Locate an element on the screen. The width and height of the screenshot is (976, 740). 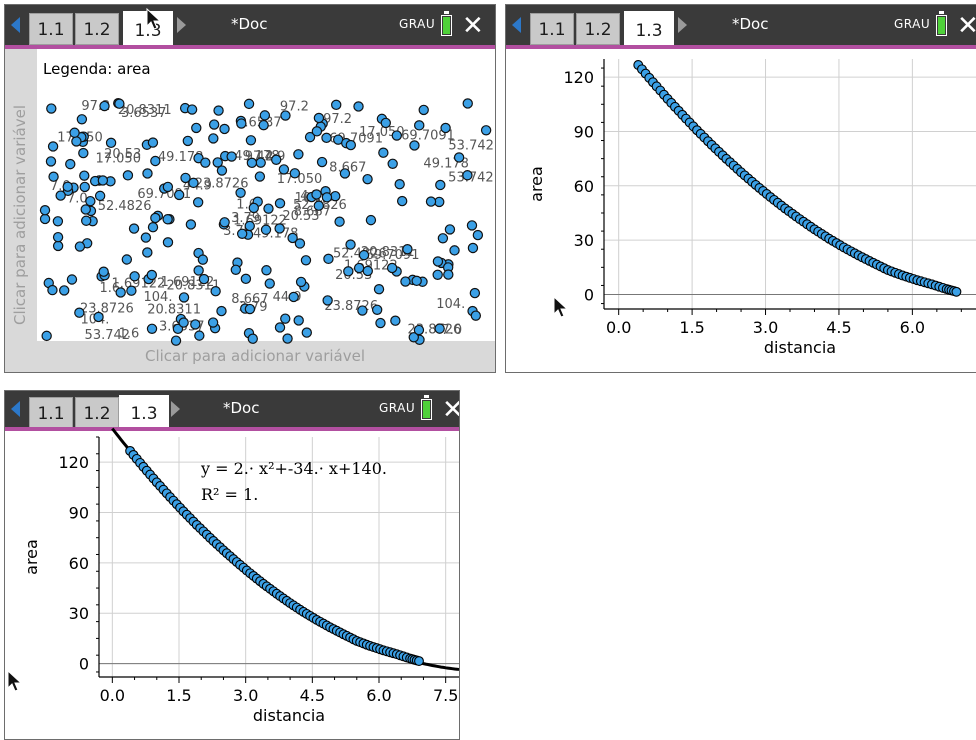
point-value-label: 52.4826 is located at coordinates (125, 206).